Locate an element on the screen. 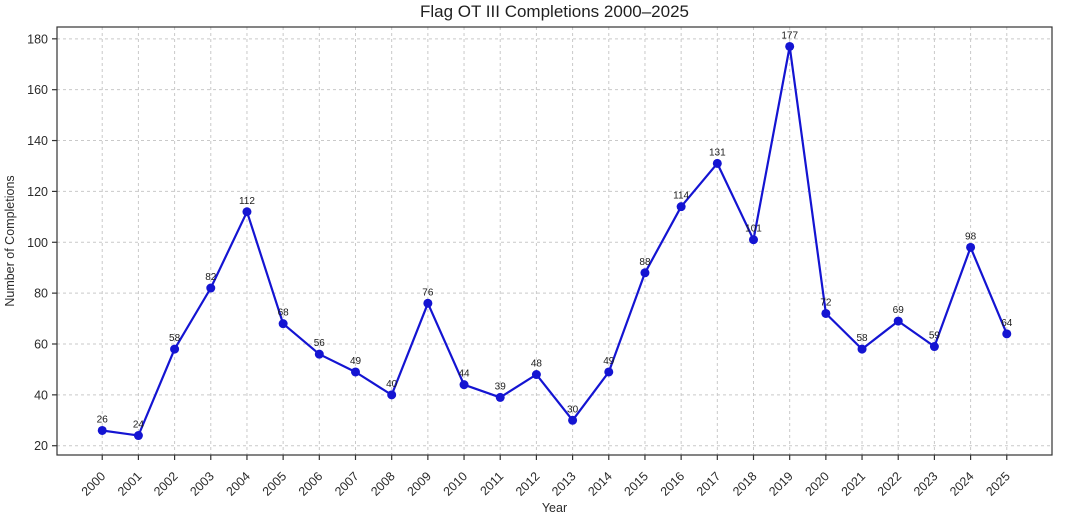  x-tick-label: 2006 is located at coordinates (311, 484).